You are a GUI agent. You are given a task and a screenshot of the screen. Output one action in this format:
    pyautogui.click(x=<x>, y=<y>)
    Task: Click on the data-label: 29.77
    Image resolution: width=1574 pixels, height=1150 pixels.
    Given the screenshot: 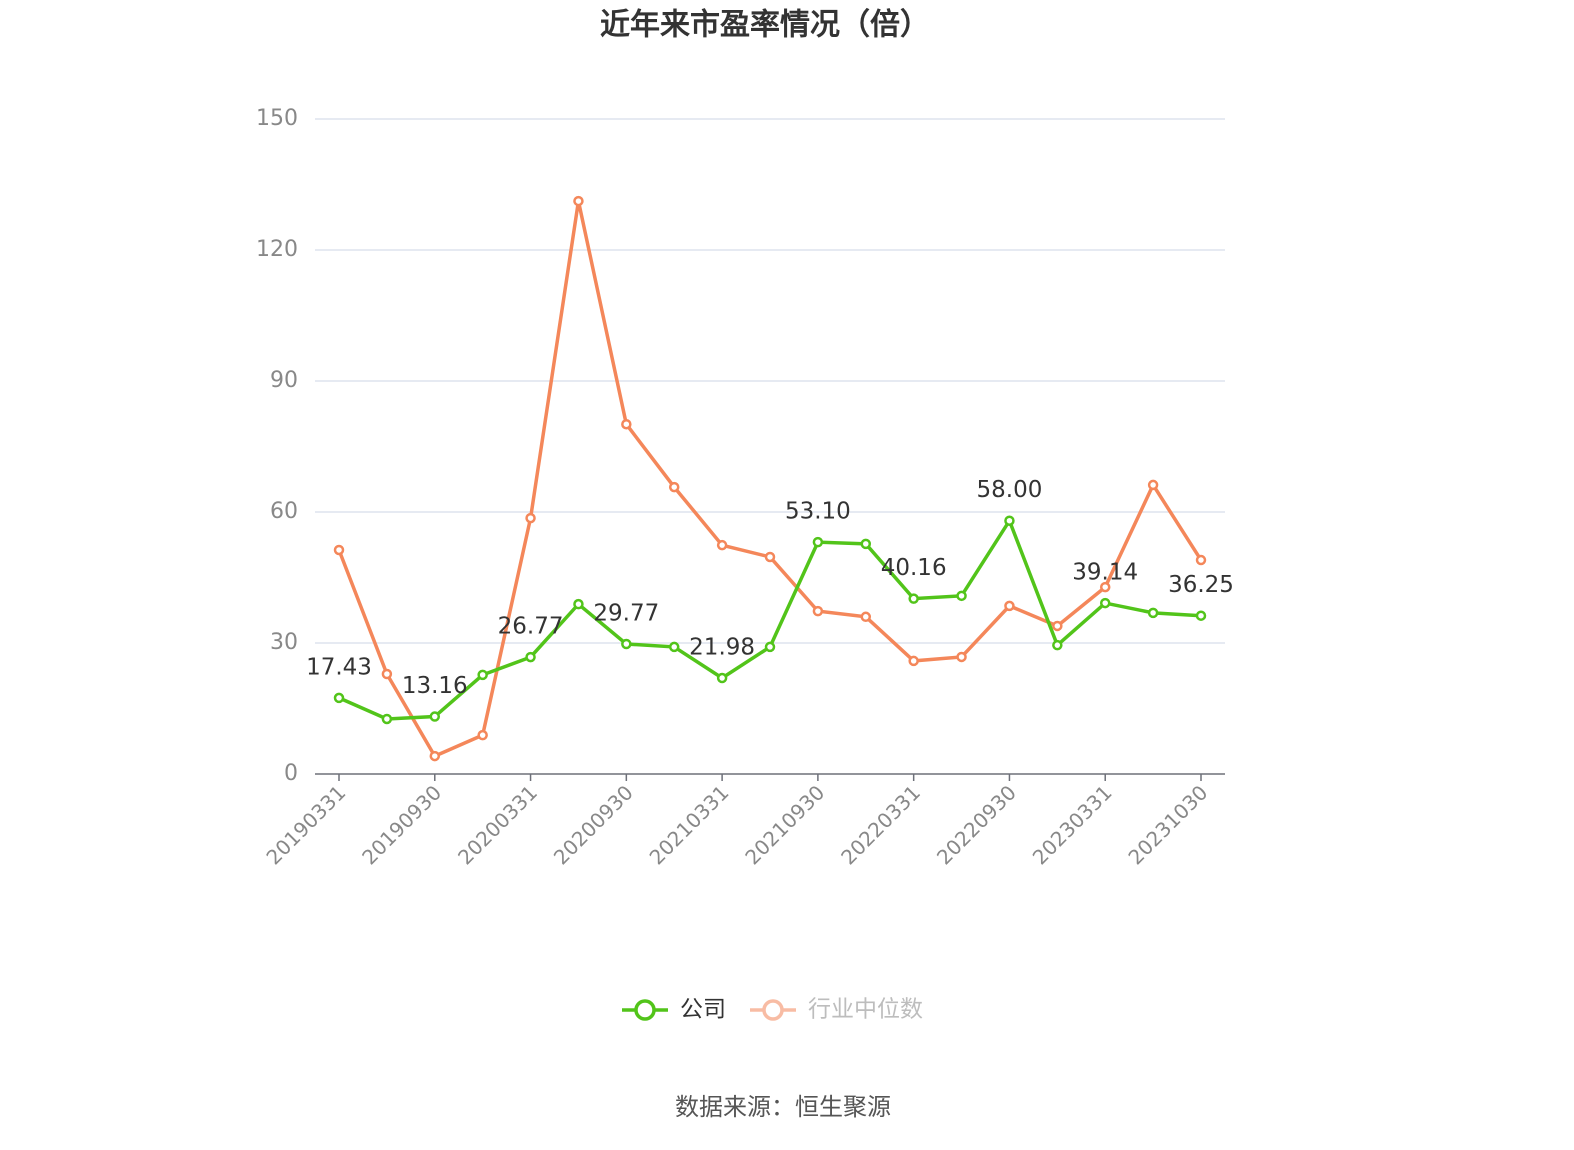 What is the action you would take?
    pyautogui.click(x=626, y=614)
    